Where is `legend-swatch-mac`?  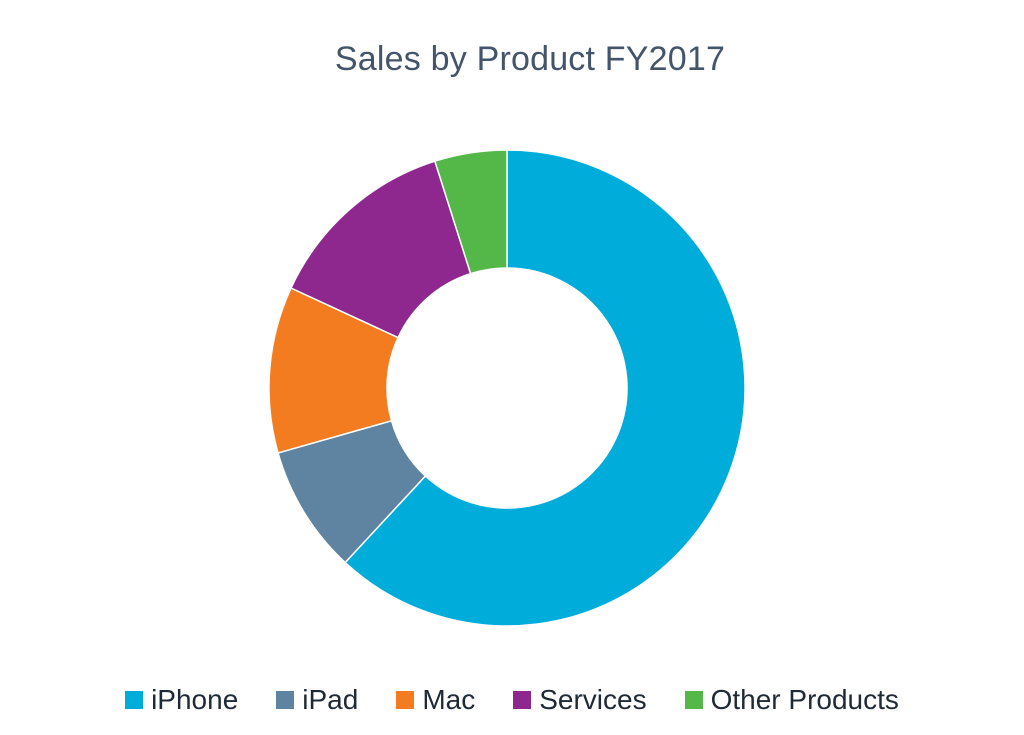 legend-swatch-mac is located at coordinates (405, 700).